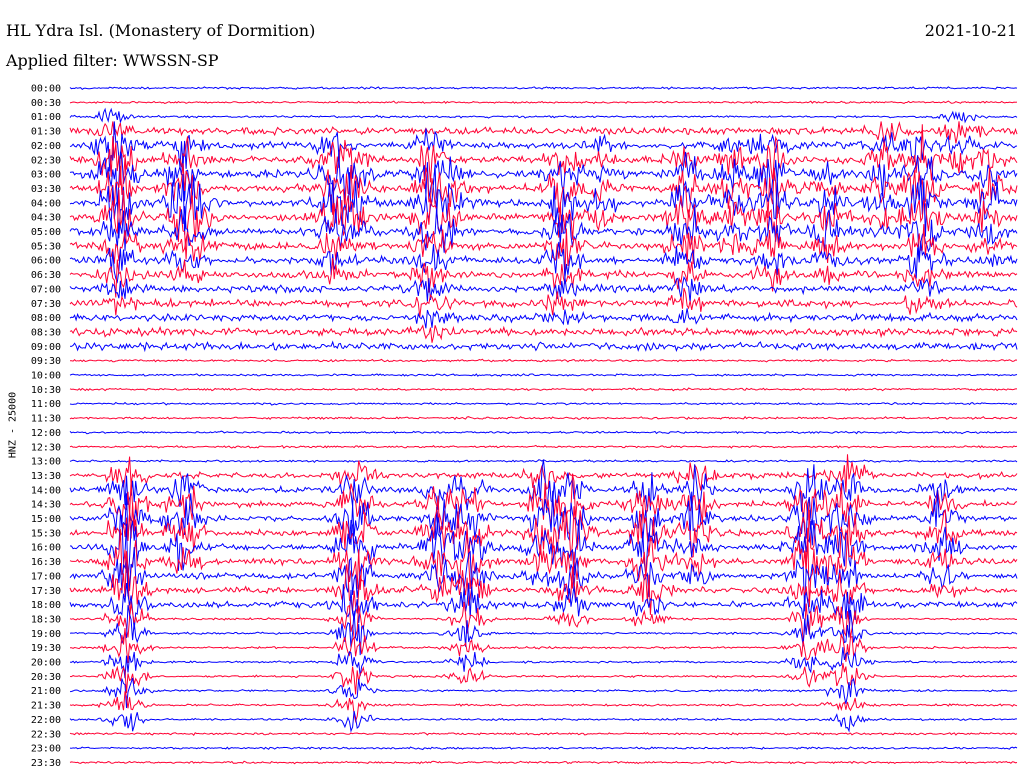 The width and height of the screenshot is (1024, 780). Describe the element at coordinates (46, 404) in the screenshot. I see `time-label: 11:00` at that location.